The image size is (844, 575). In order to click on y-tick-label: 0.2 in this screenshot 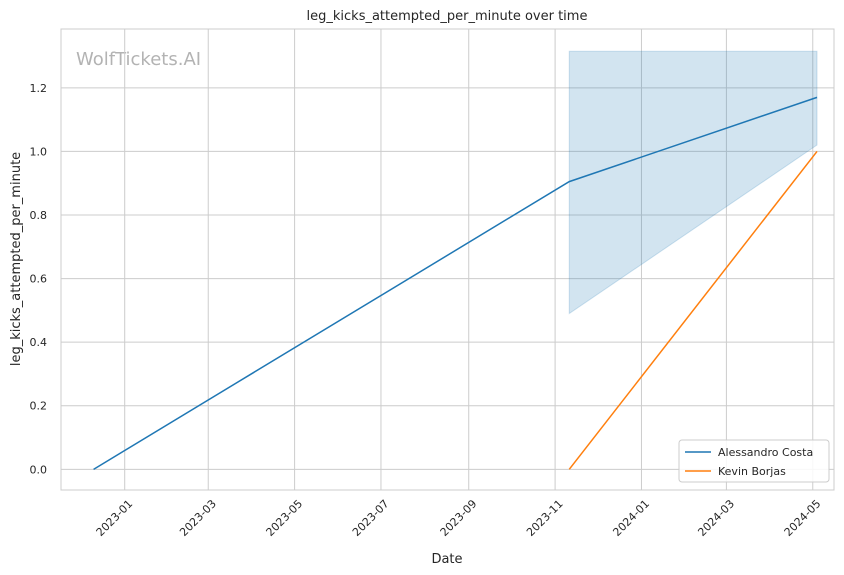, I will do `click(39, 406)`.